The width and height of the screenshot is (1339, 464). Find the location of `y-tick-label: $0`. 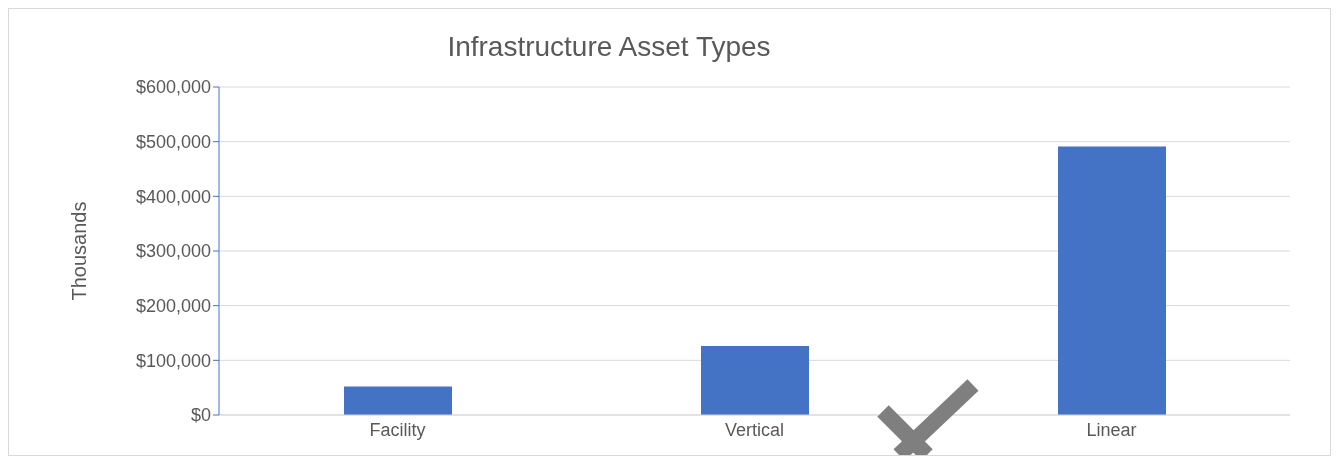

y-tick-label: $0 is located at coordinates (200, 415).